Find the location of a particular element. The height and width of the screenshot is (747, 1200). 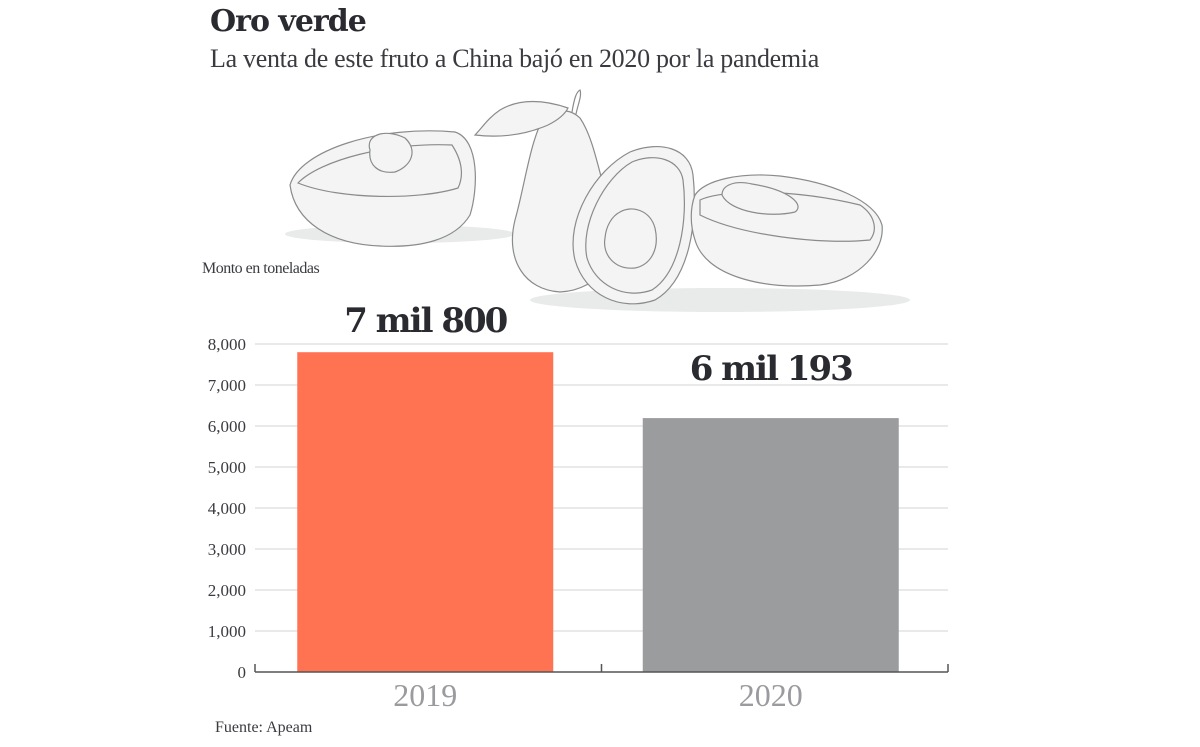

data-label: 7 mil 800 is located at coordinates (425, 321).